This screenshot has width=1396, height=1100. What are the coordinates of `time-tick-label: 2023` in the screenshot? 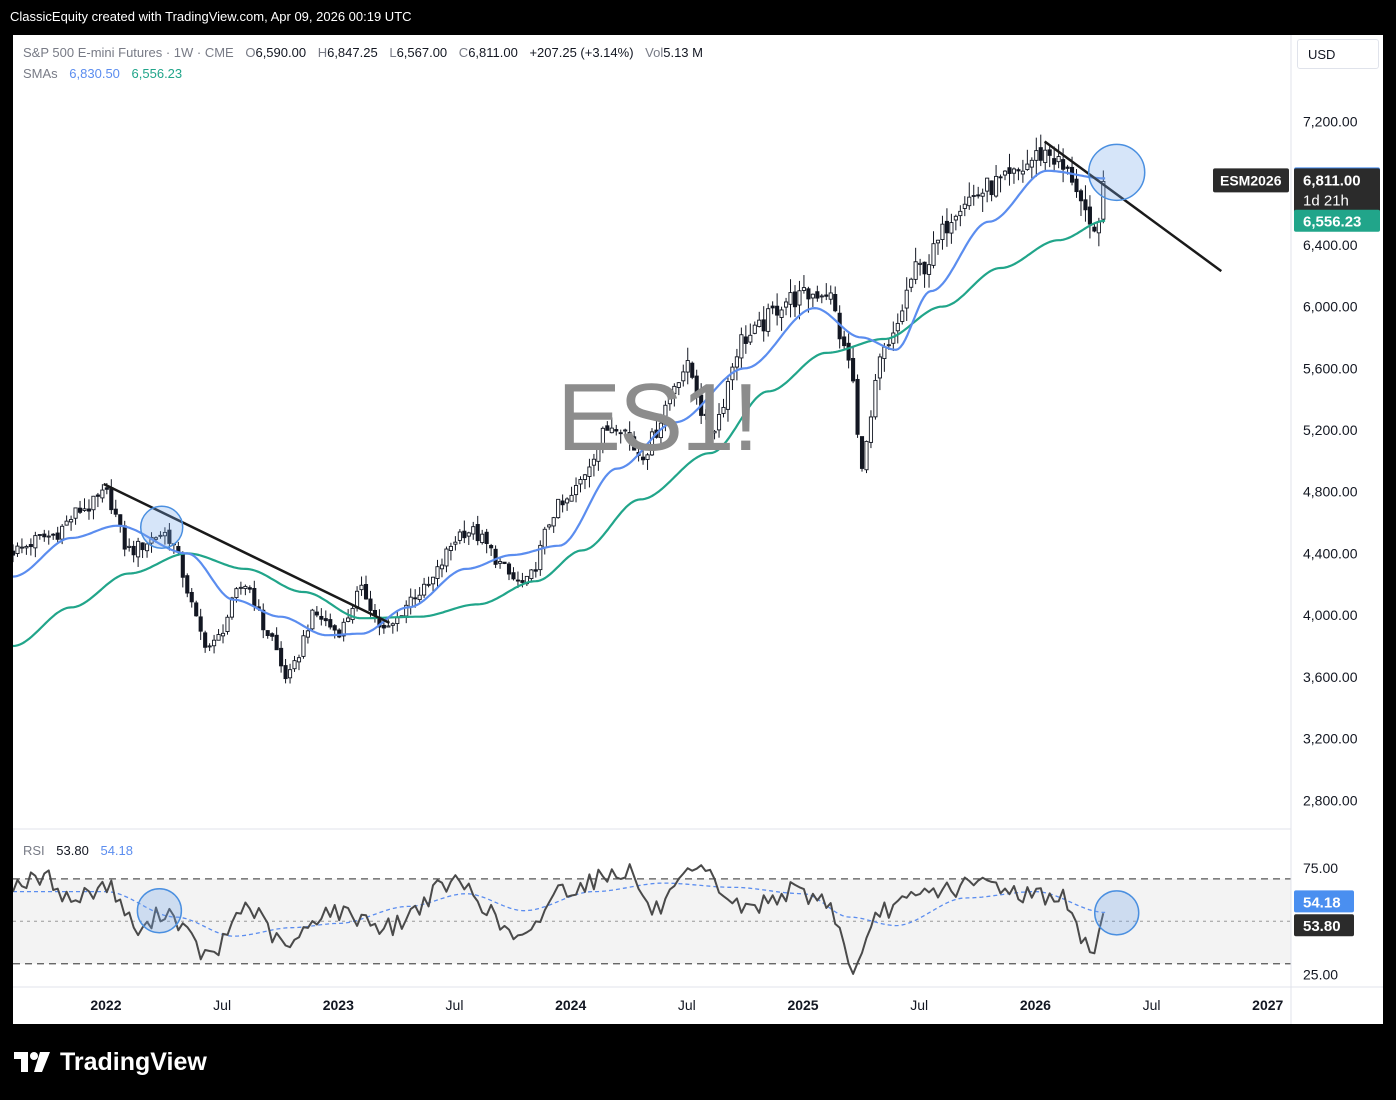 It's located at (338, 1005).